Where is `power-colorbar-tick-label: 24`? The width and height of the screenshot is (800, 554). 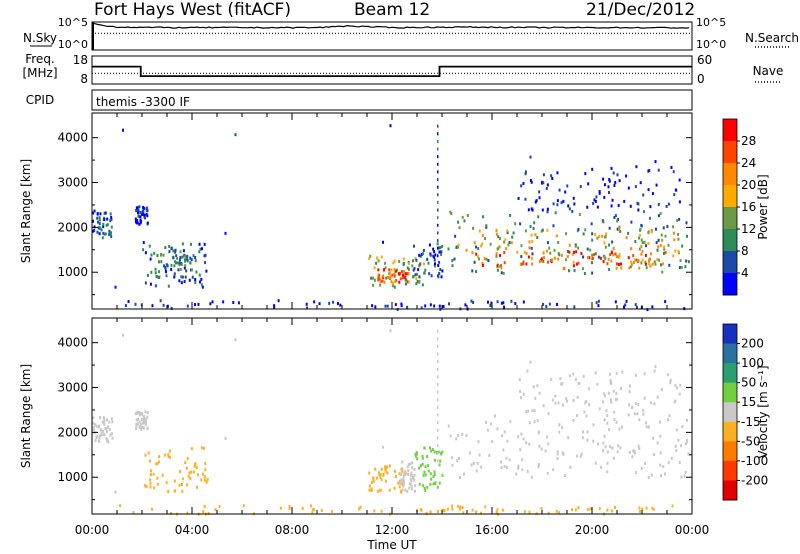 power-colorbar-tick-label: 24 is located at coordinates (748, 163).